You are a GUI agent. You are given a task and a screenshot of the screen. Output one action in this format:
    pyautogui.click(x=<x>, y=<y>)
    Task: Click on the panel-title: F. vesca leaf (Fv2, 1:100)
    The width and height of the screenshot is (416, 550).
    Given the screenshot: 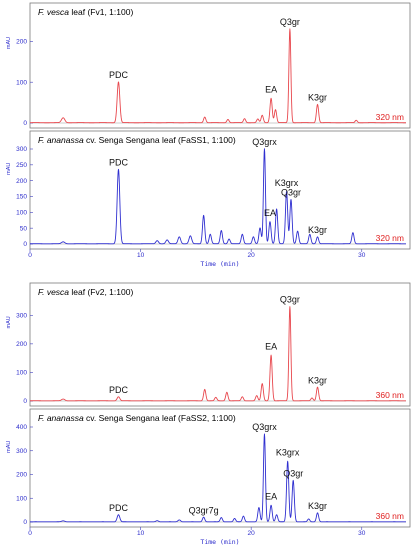 What is the action you would take?
    pyautogui.click(x=85, y=292)
    